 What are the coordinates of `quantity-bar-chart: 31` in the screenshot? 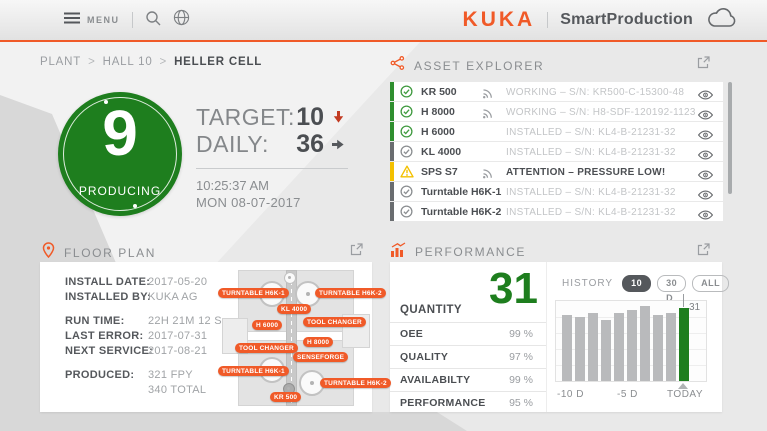 It's located at (631, 341).